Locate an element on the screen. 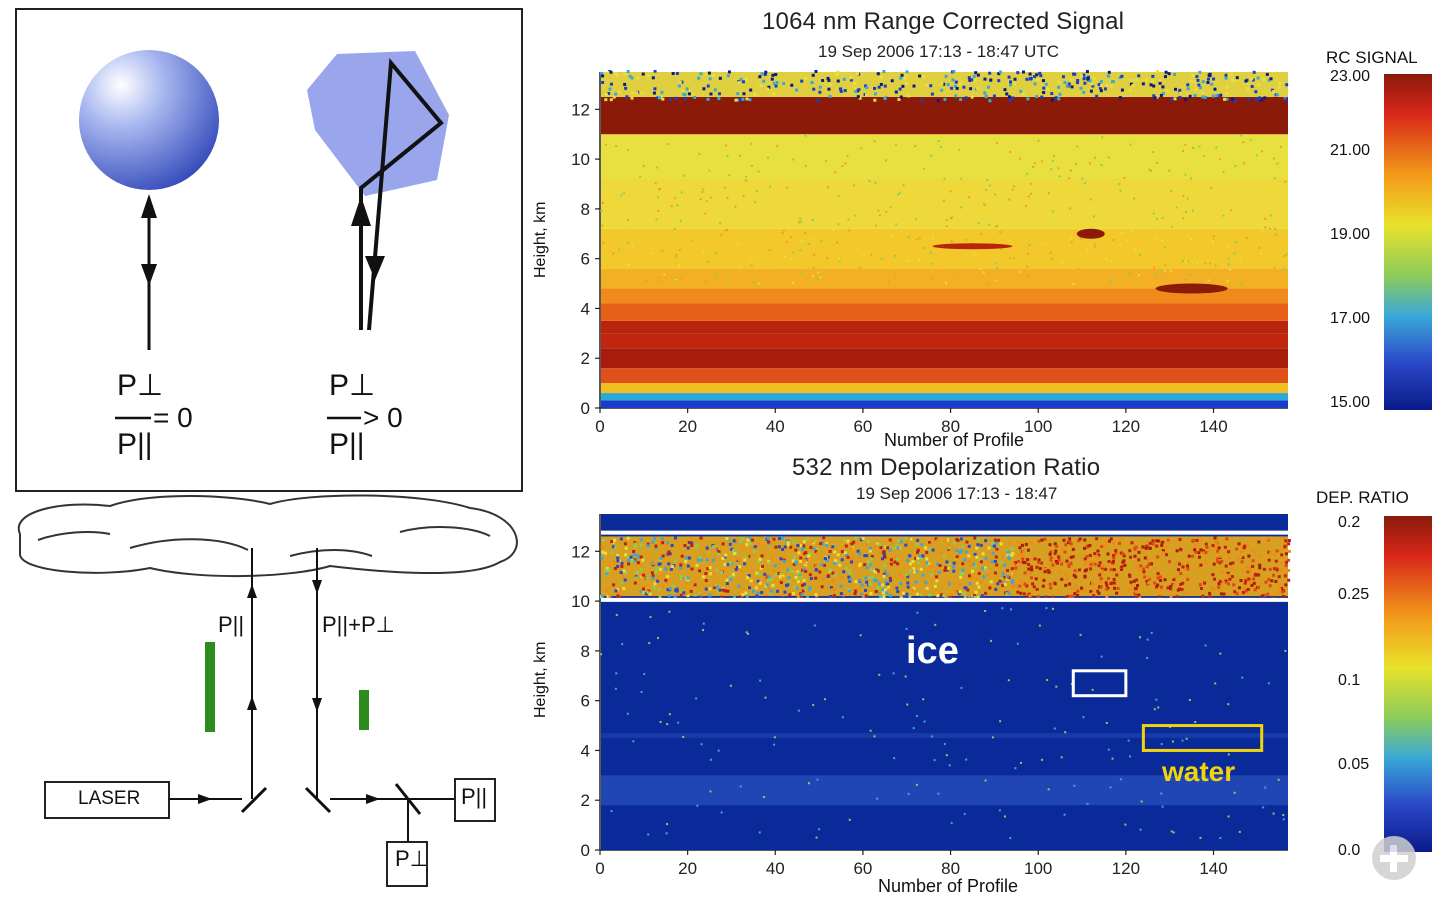 The width and height of the screenshot is (1432, 903). signal-band is located at coordinates (944, 404).